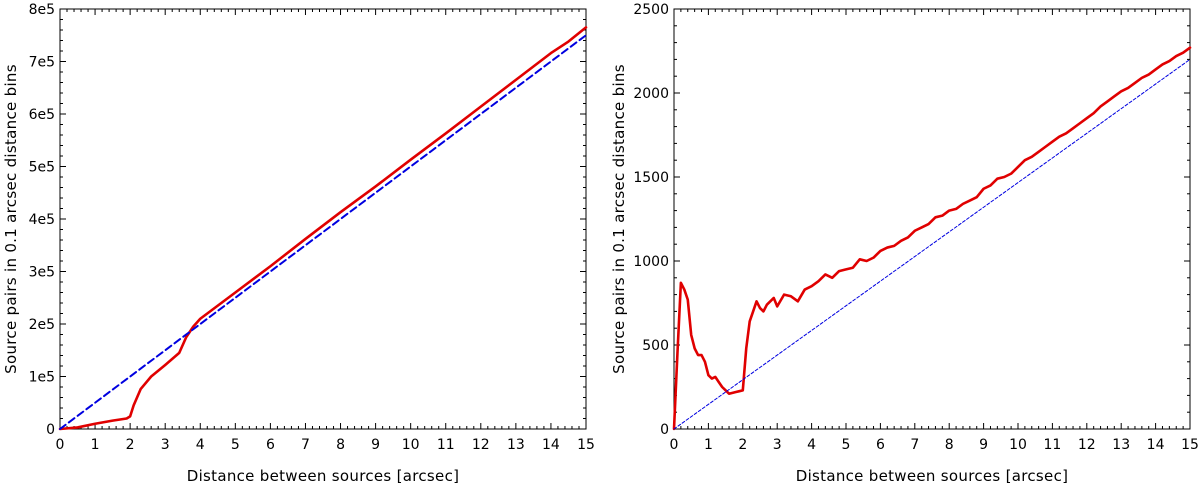 This screenshot has height=485, width=1200. What do you see at coordinates (651, 10) in the screenshot?
I see `y-tick-label: 2500` at bounding box center [651, 10].